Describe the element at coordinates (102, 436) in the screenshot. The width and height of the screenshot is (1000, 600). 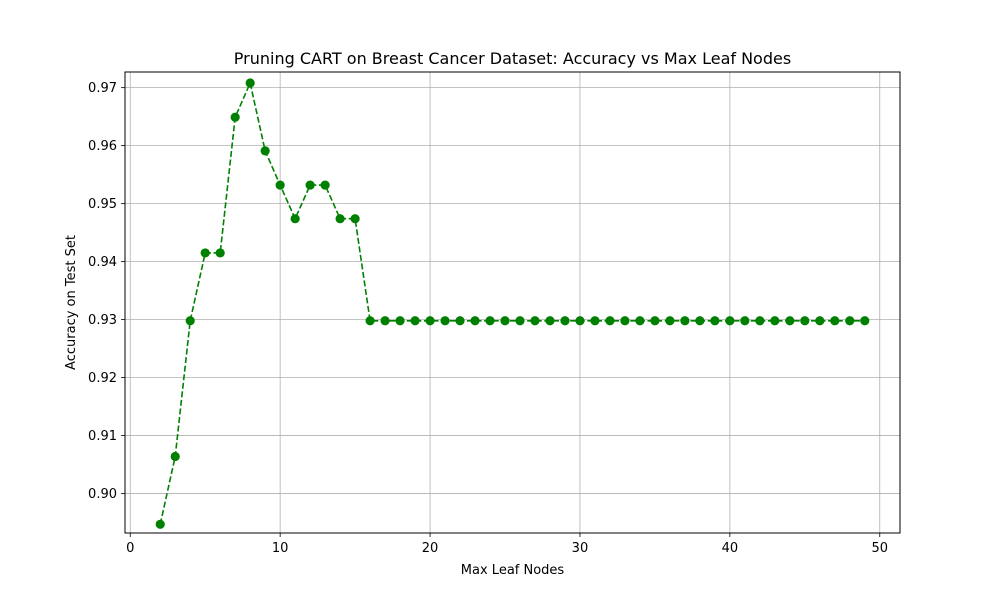
I see `y-tick-label: 0.91` at that location.